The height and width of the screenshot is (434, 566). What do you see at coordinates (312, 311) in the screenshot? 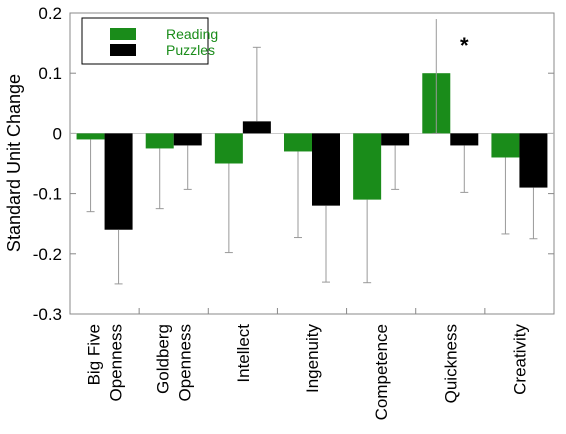
I see `x-axis-ticks` at bounding box center [312, 311].